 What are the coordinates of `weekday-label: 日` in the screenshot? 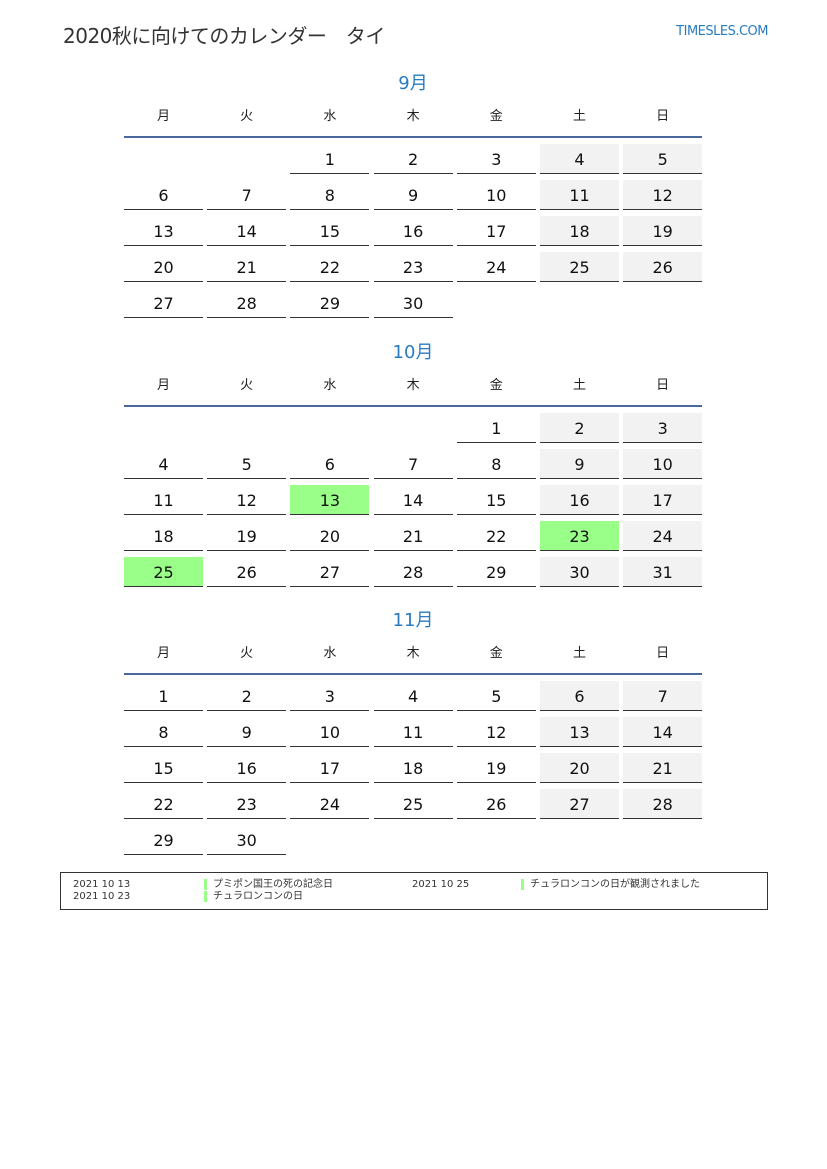 It's located at (663, 116).